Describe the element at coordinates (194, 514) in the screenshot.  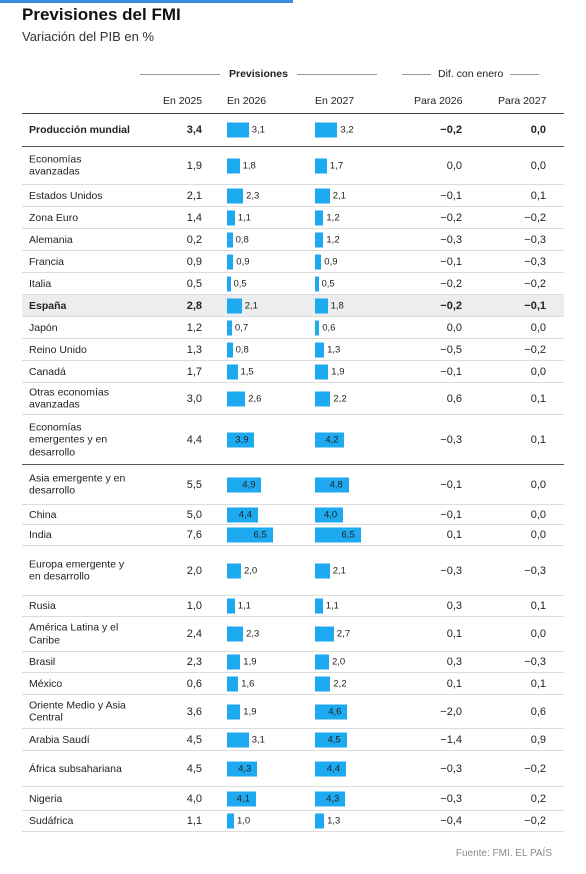
I see `value-2025: 5,0` at that location.